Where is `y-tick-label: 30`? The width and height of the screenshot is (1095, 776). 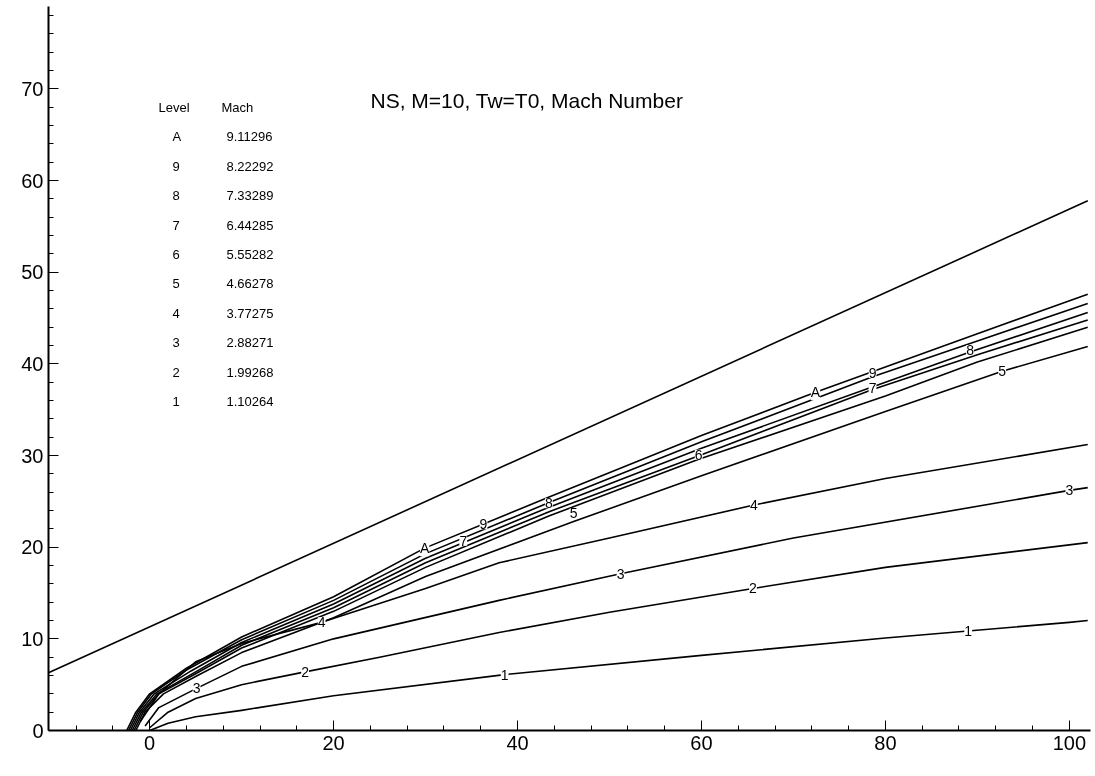
y-tick-label: 30 is located at coordinates (32, 455).